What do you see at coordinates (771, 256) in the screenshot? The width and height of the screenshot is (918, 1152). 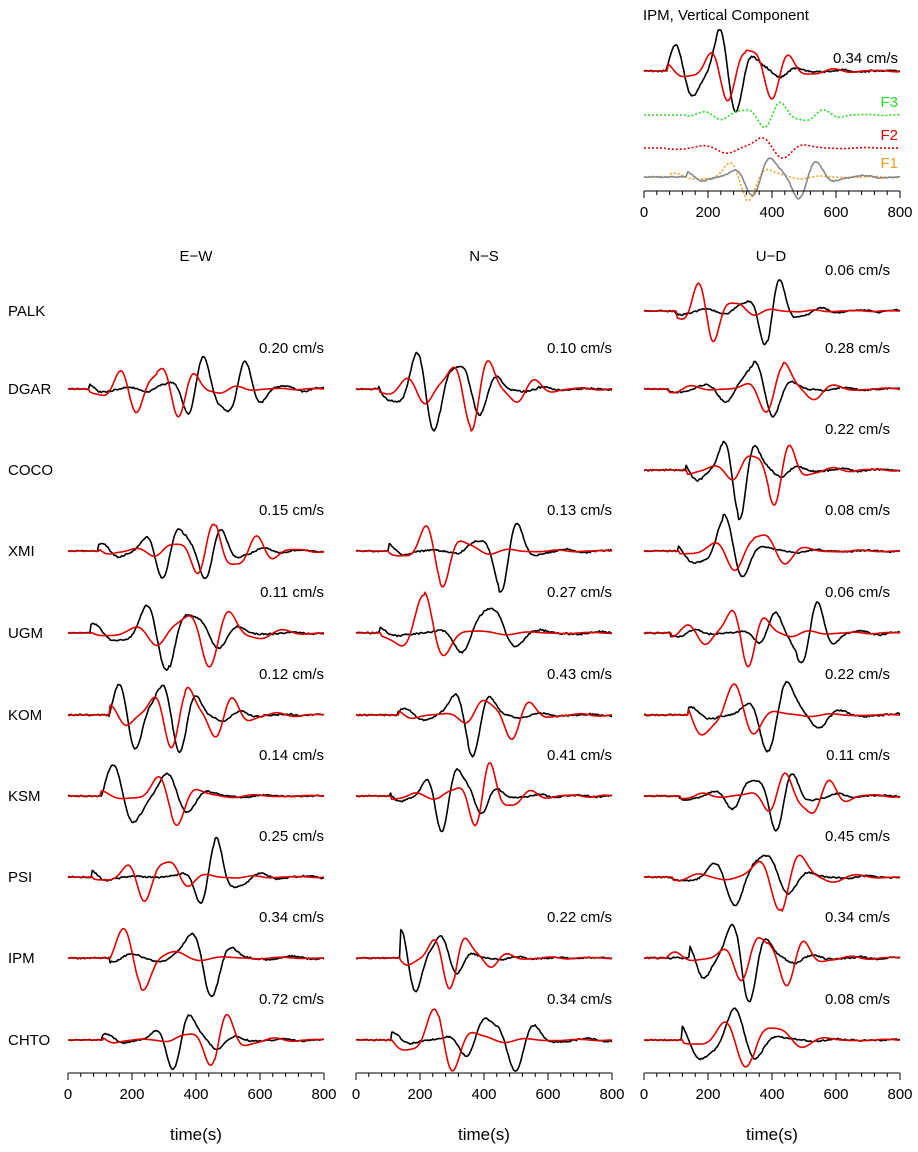 I see `header-u-d: U−D` at bounding box center [771, 256].